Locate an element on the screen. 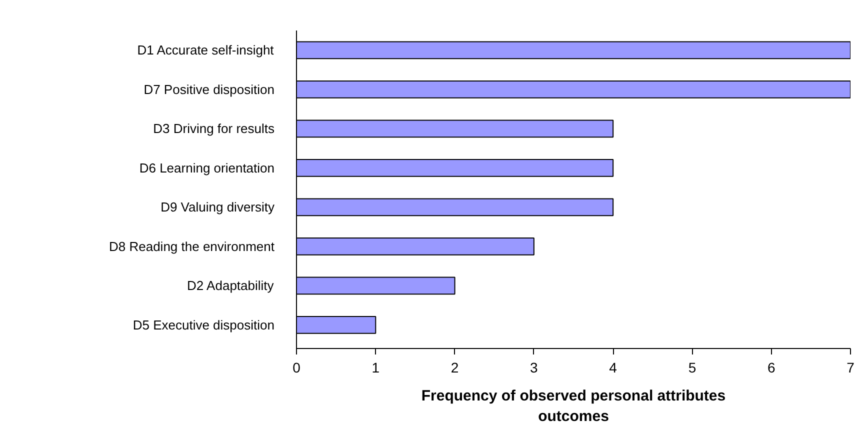 The height and width of the screenshot is (441, 857). x-tick-label: 0 is located at coordinates (296, 368).